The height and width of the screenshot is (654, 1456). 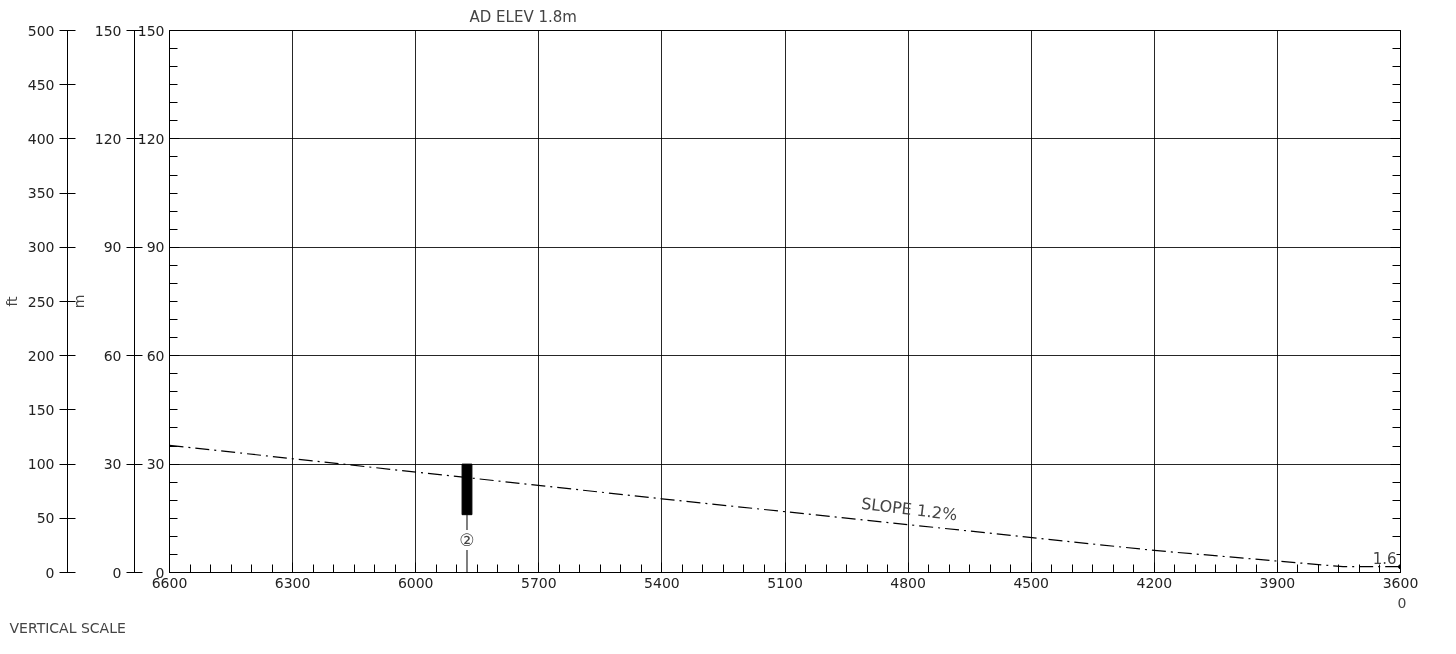 I want to click on y2-tick-label: 350, so click(x=41, y=193).